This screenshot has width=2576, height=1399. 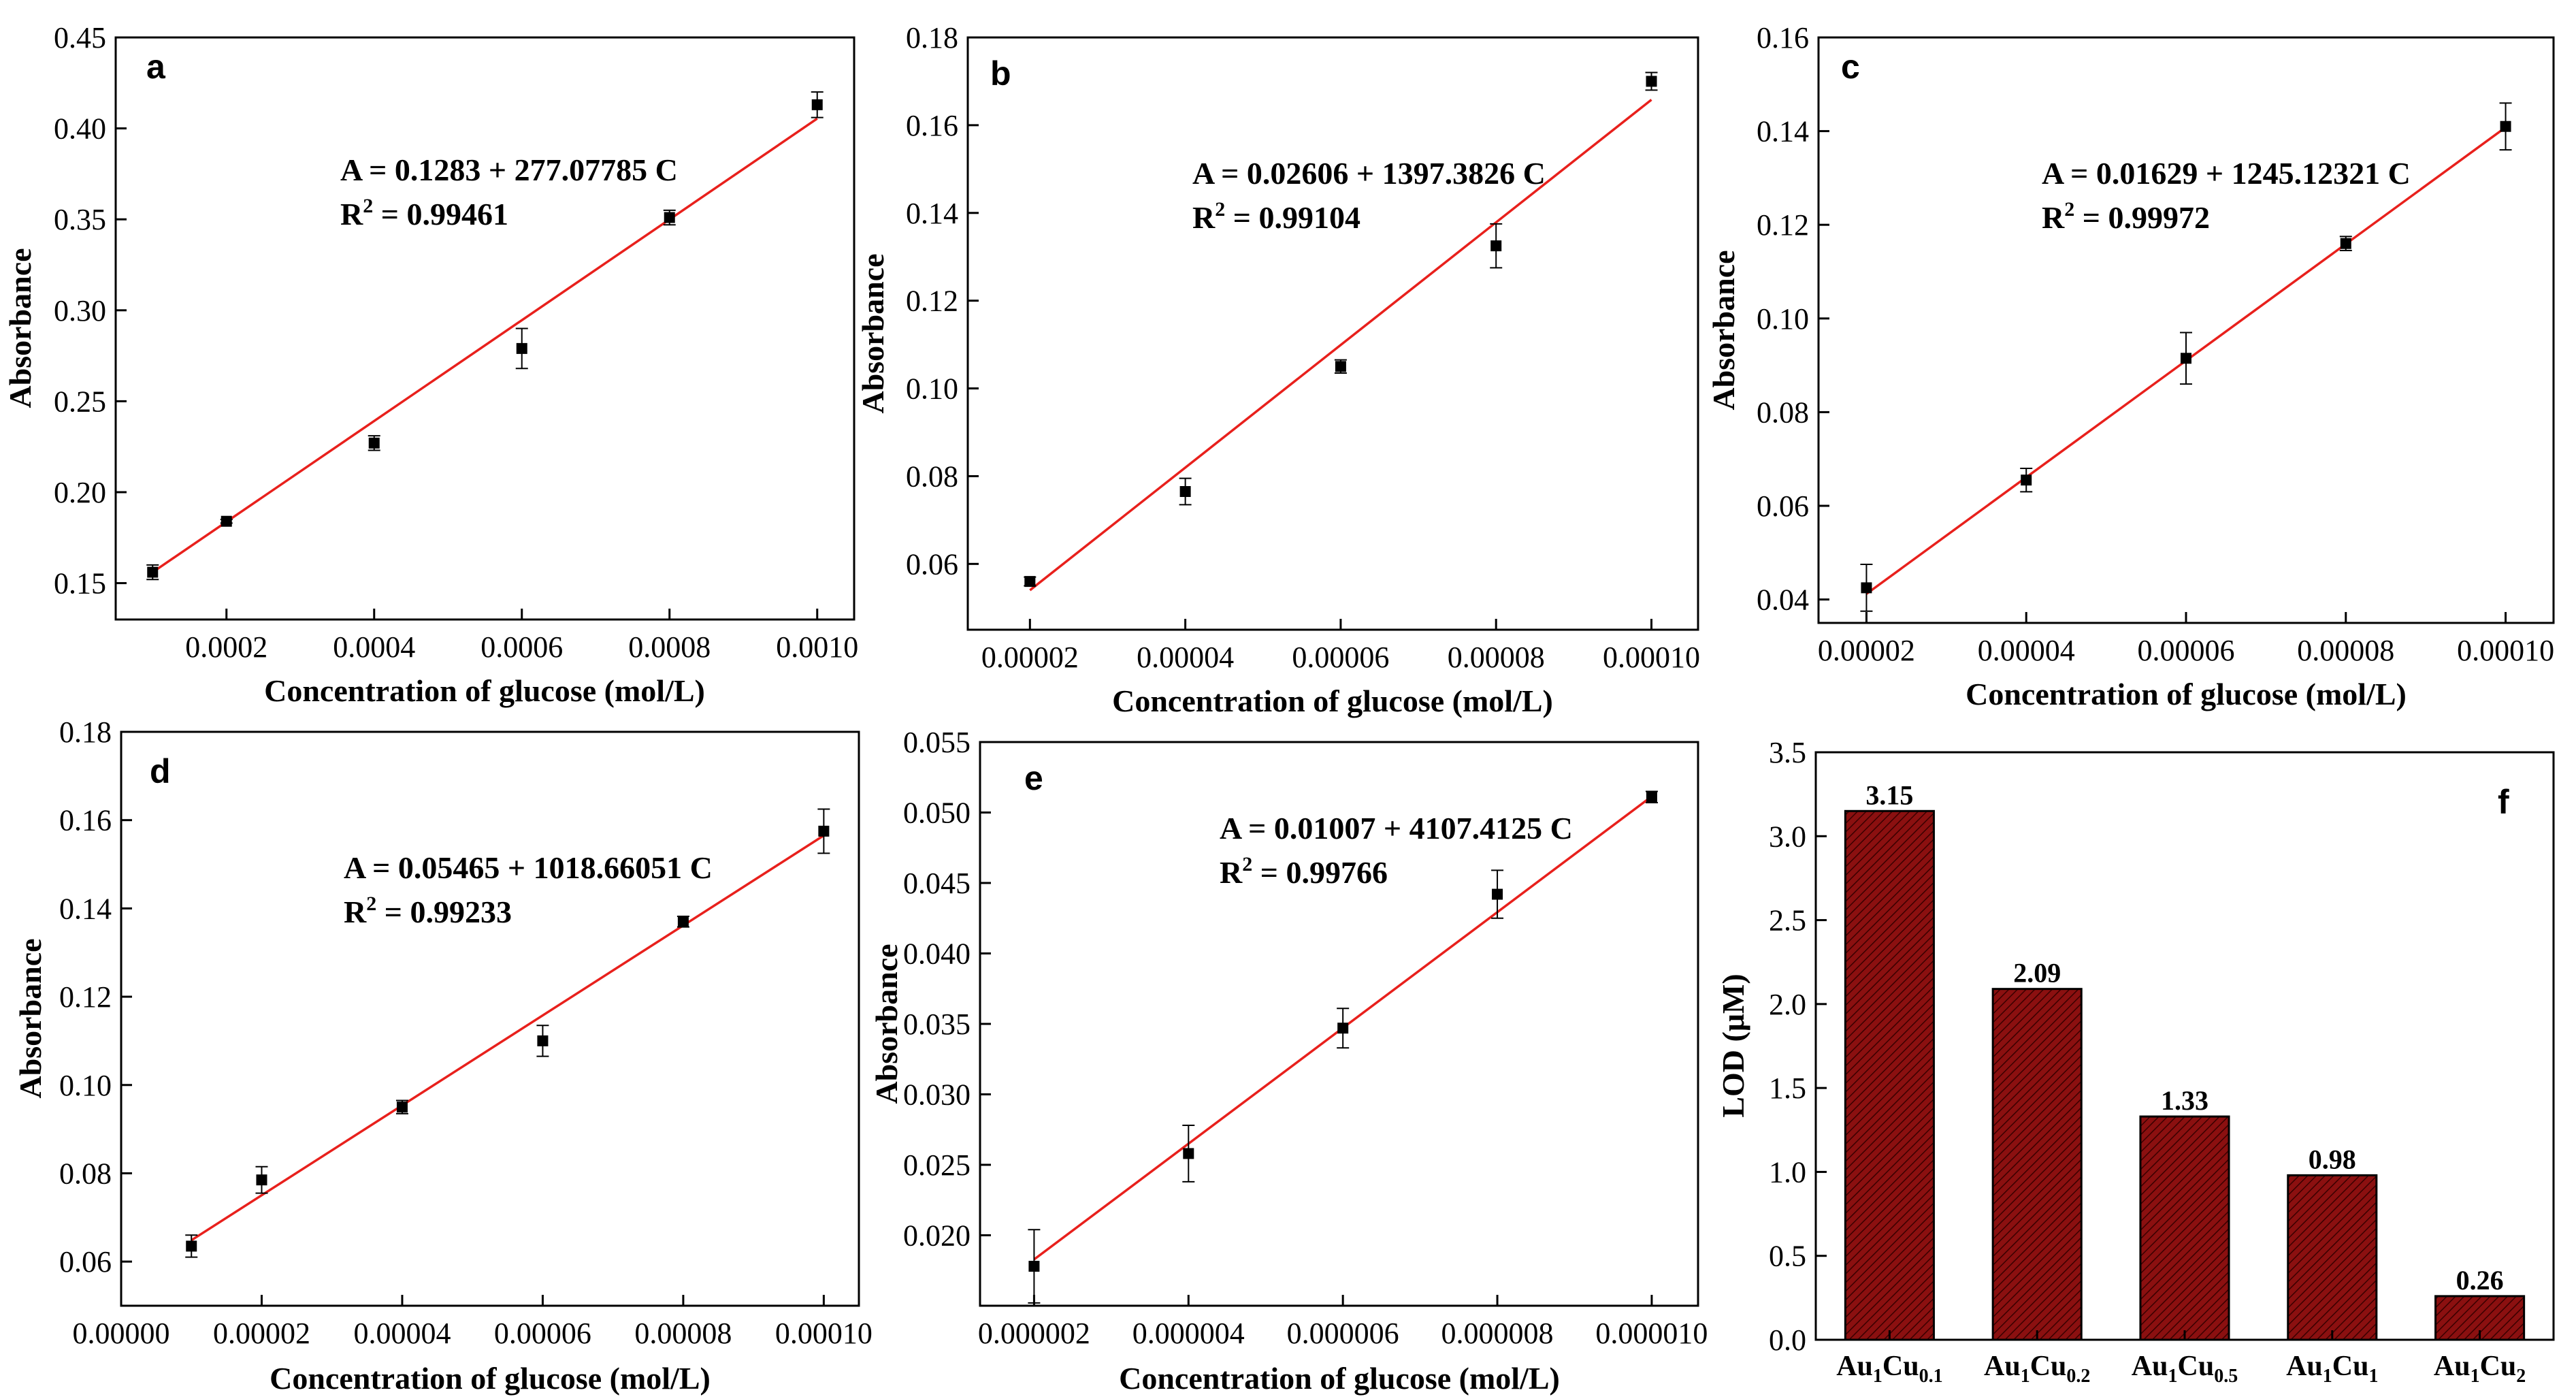 I want to click on y-tick-label: 0.04, so click(x=1783, y=600).